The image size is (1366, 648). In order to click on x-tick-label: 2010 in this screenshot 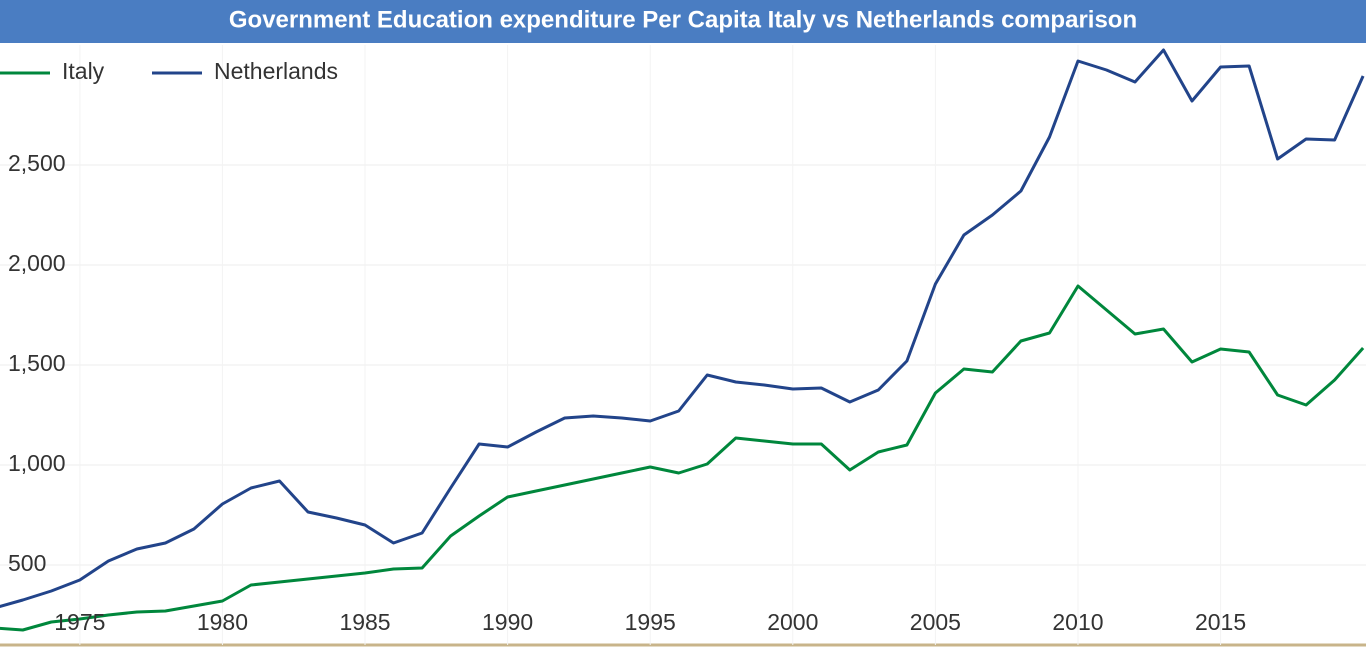, I will do `click(1077, 622)`.